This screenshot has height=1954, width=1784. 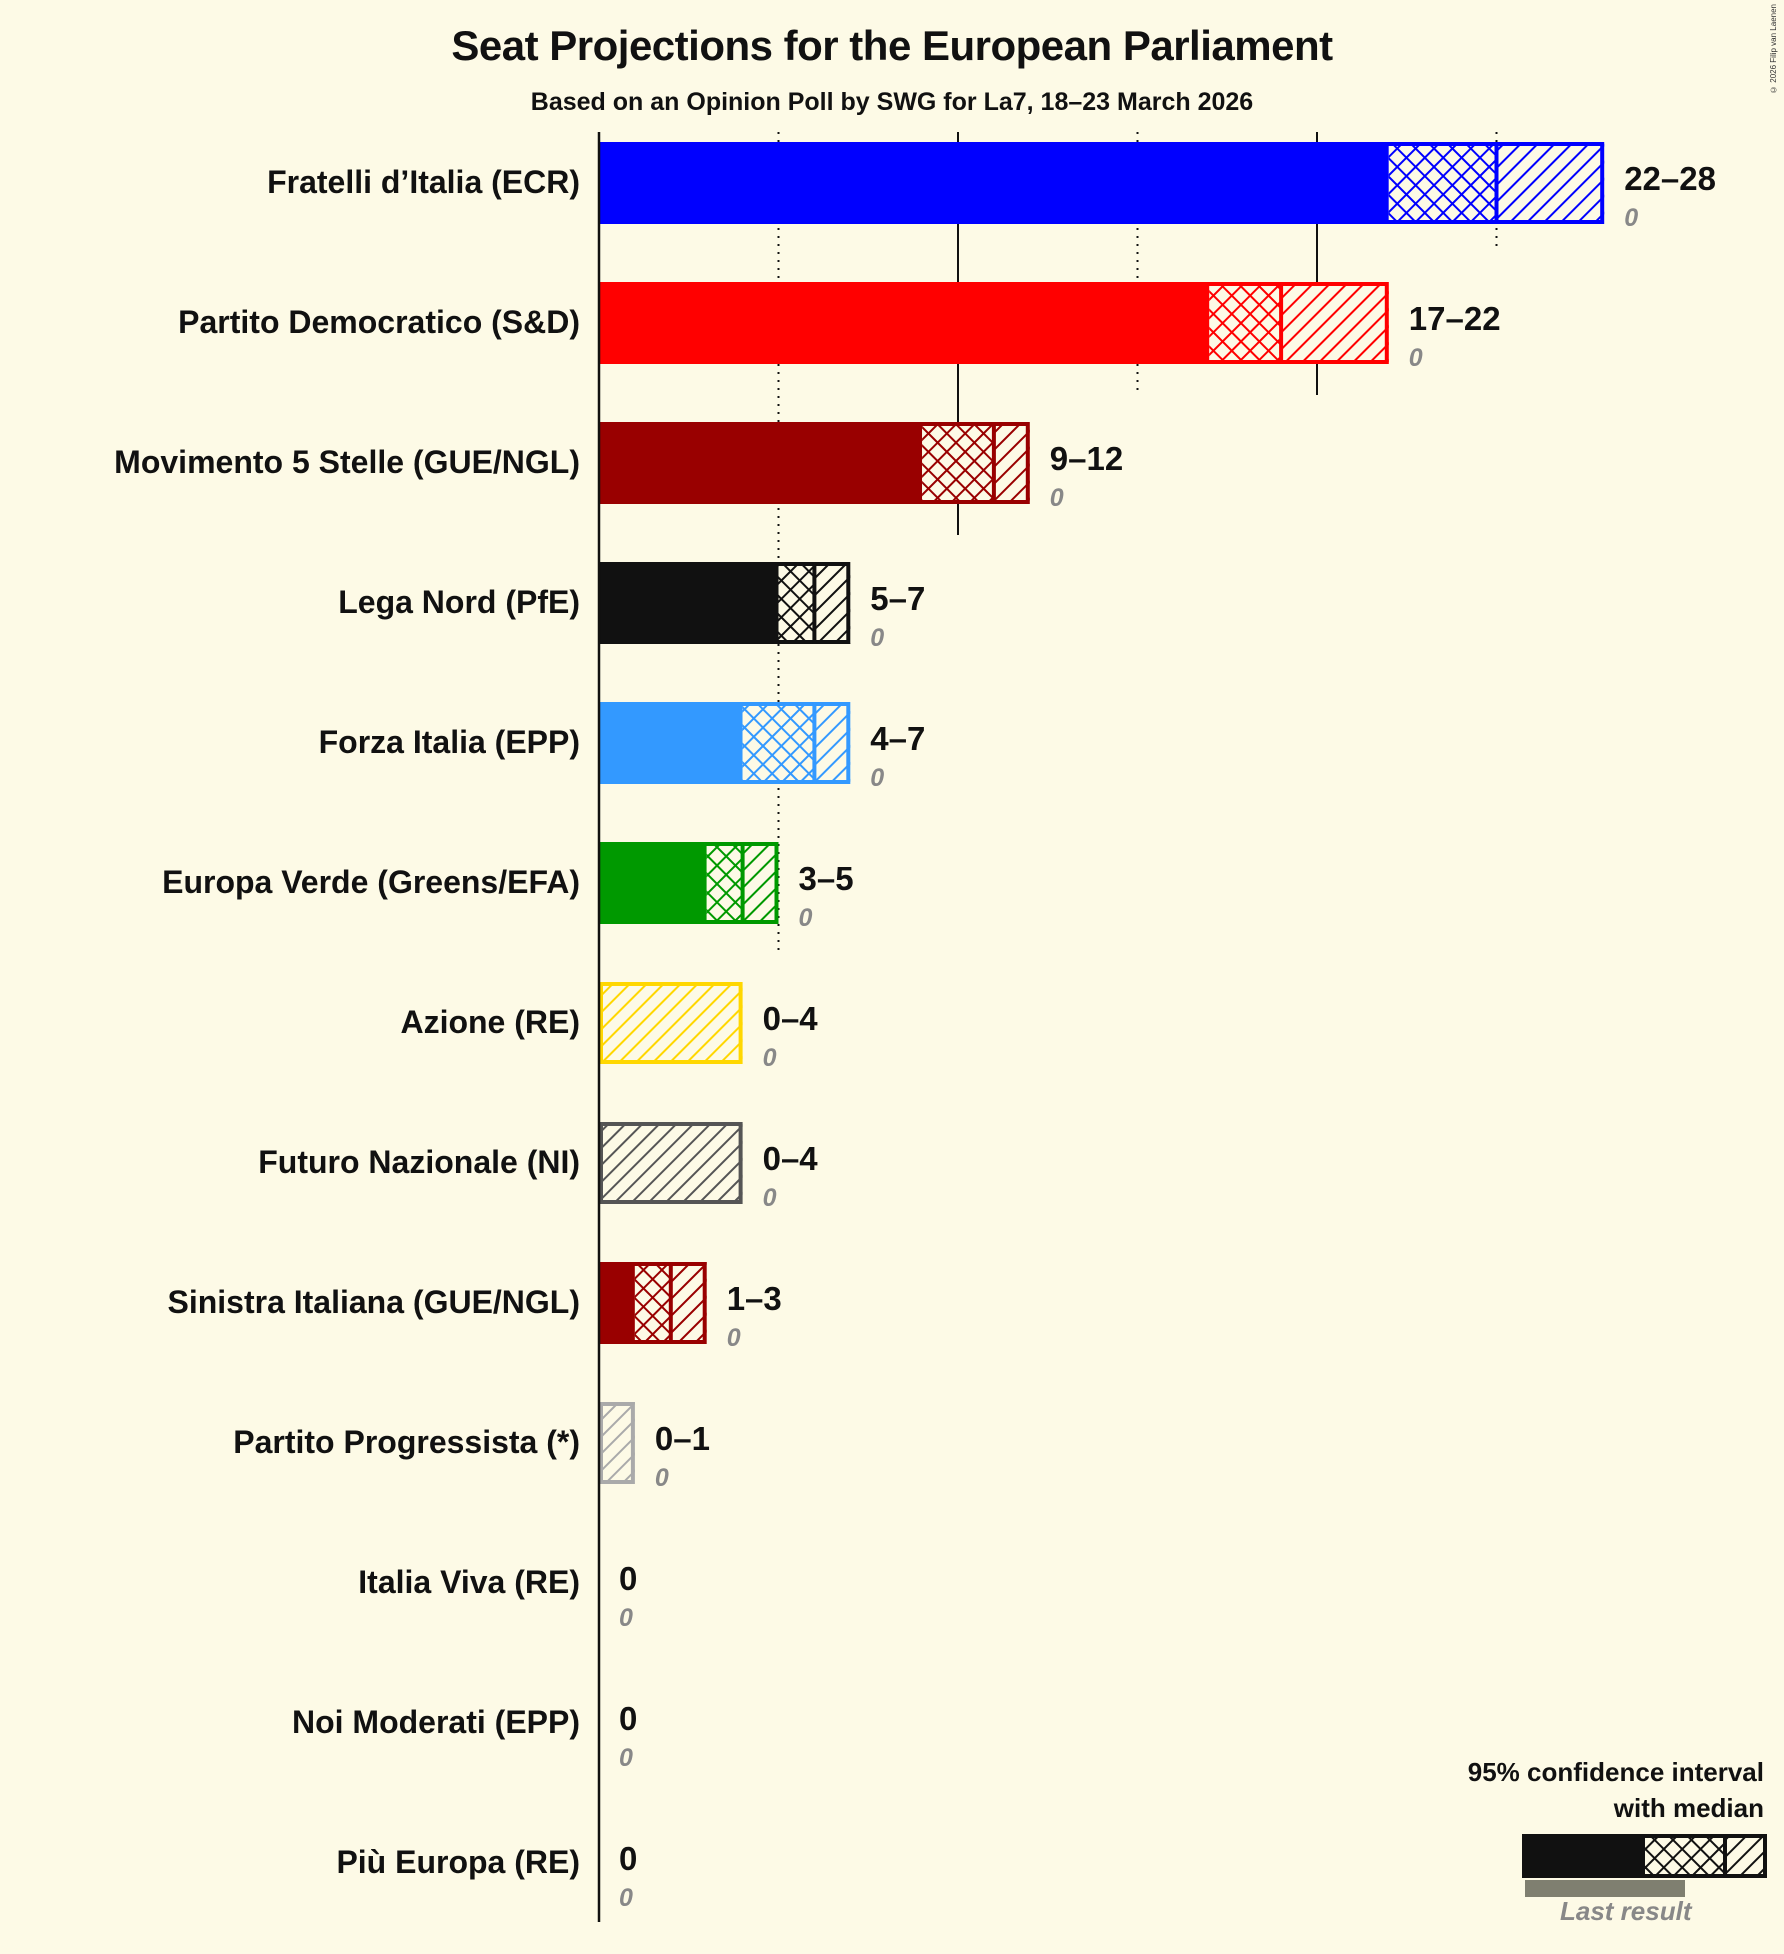 I want to click on seat-range-label: 17–22, so click(x=1454, y=318).